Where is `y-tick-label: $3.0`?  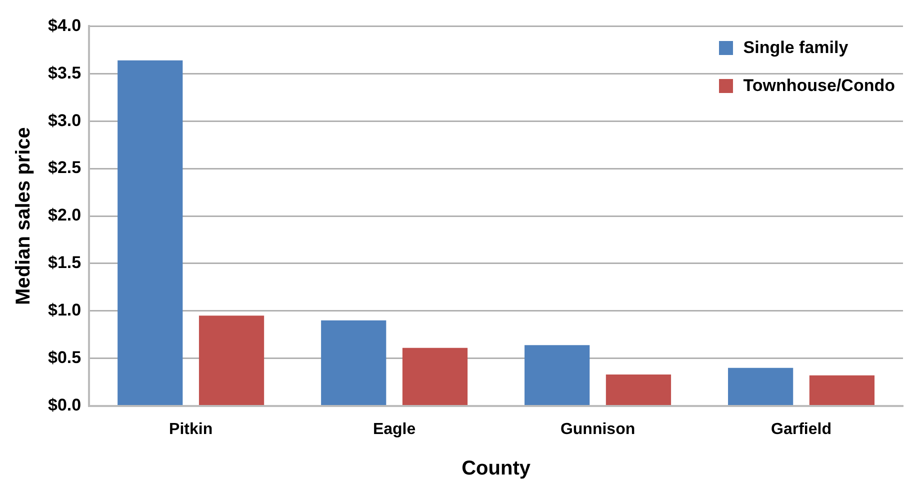
y-tick-label: $3.0 is located at coordinates (65, 120).